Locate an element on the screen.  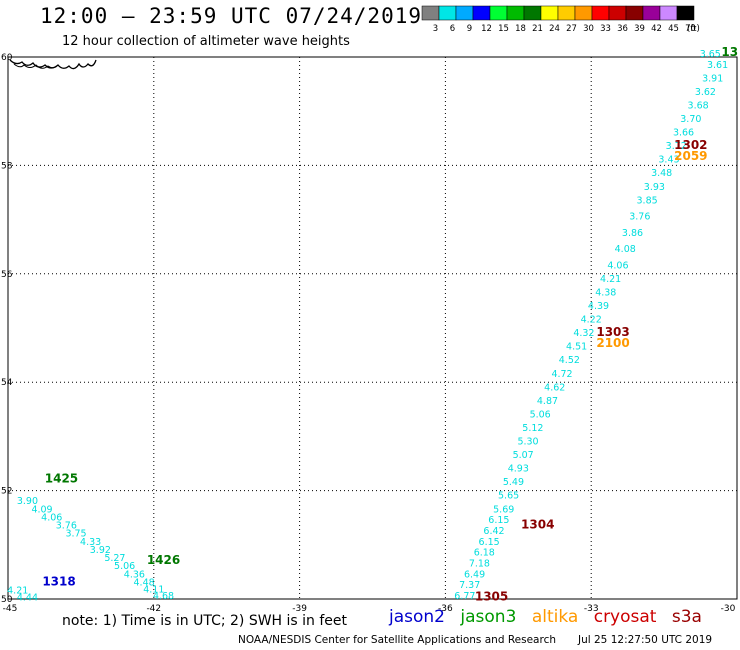
pass-time-label: 2059 is located at coordinates (690, 156).